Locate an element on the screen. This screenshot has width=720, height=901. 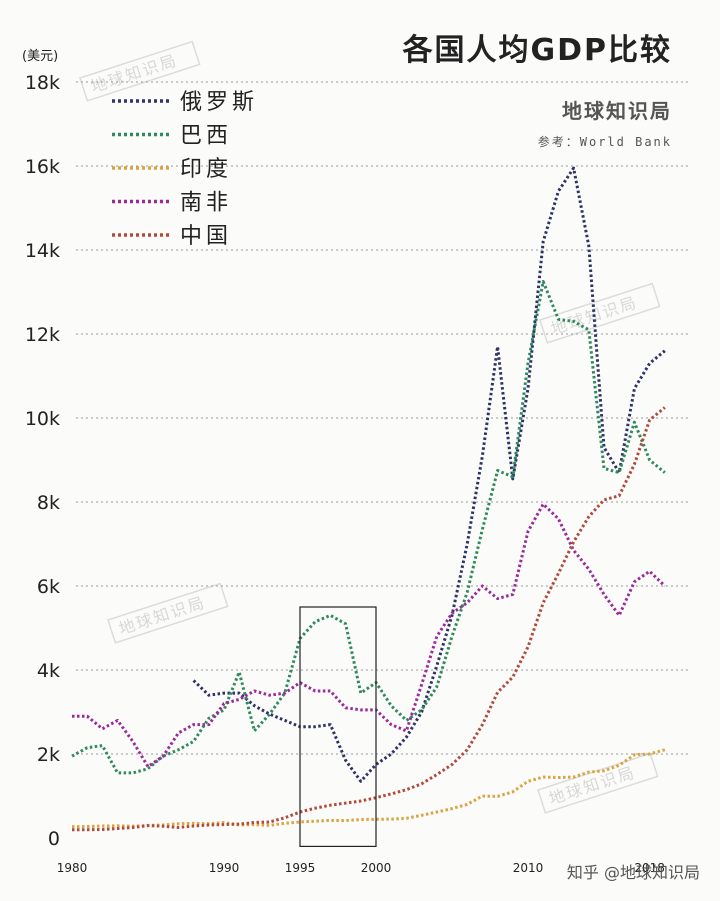
x-tick-label: 2018 is located at coordinates (649, 868).